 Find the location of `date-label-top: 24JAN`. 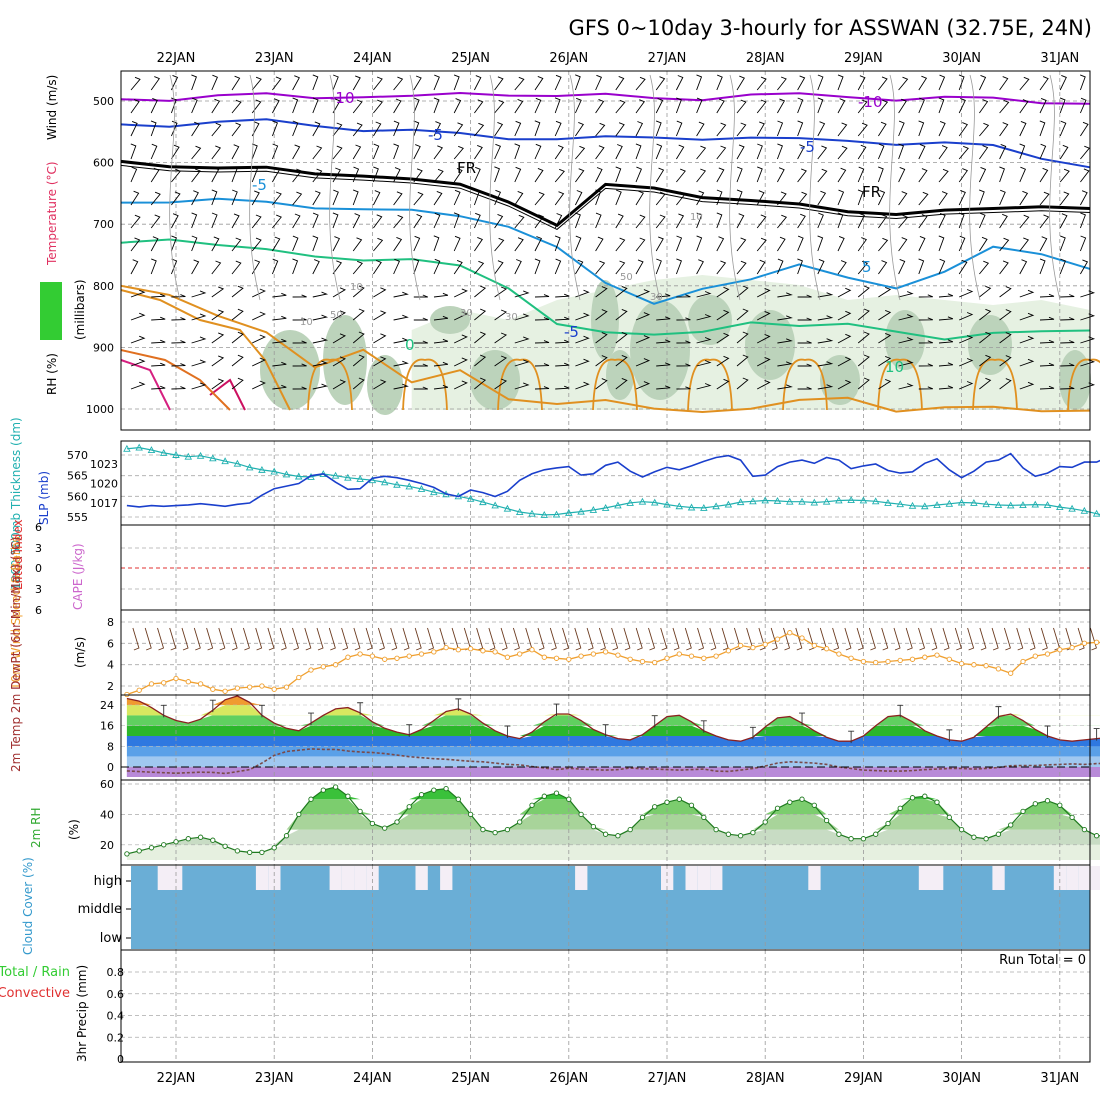

date-label-top: 24JAN is located at coordinates (372, 58).